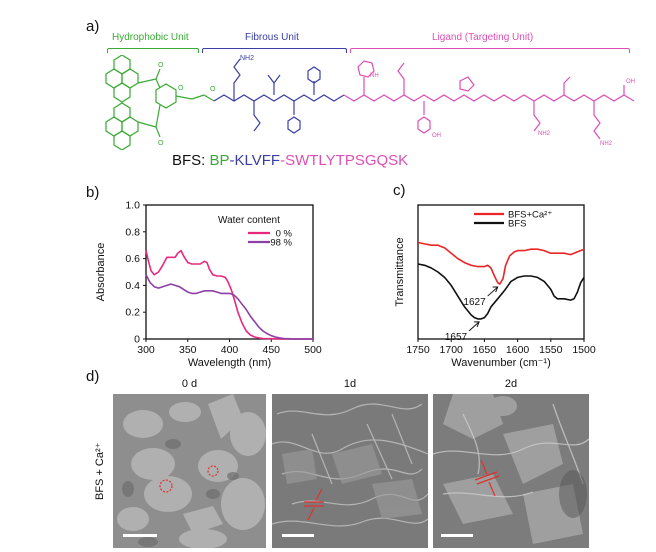 The height and width of the screenshot is (552, 656). Describe the element at coordinates (452, 350) in the screenshot. I see `x-tick-label: 1700` at that location.